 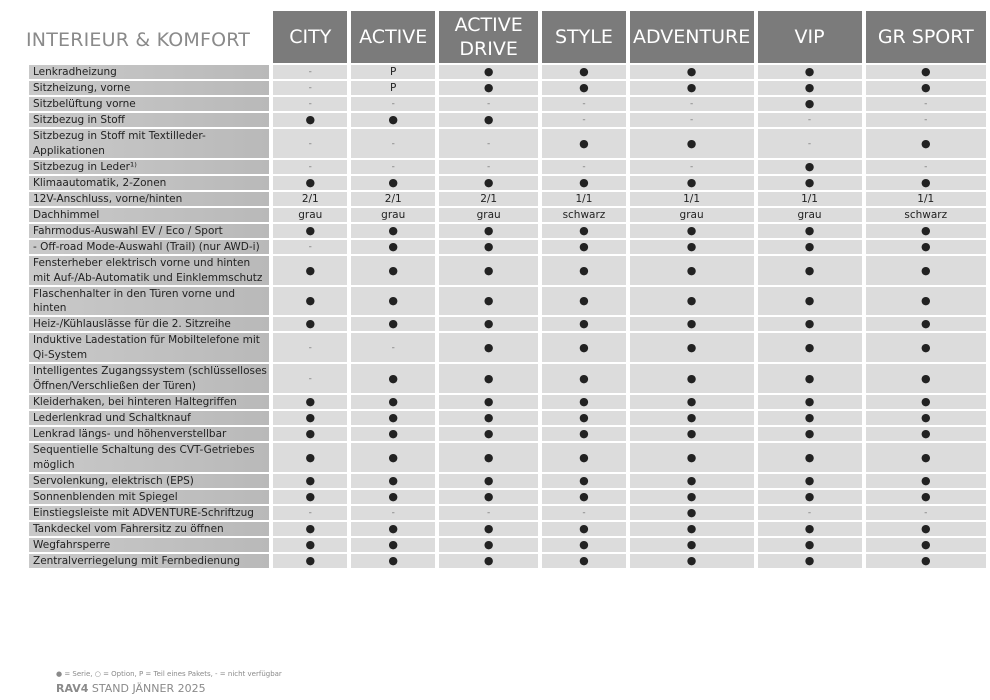 What do you see at coordinates (507, 104) in the screenshot?
I see `table-row: Sitzbelüftung vorne - - - - - ● -` at bounding box center [507, 104].